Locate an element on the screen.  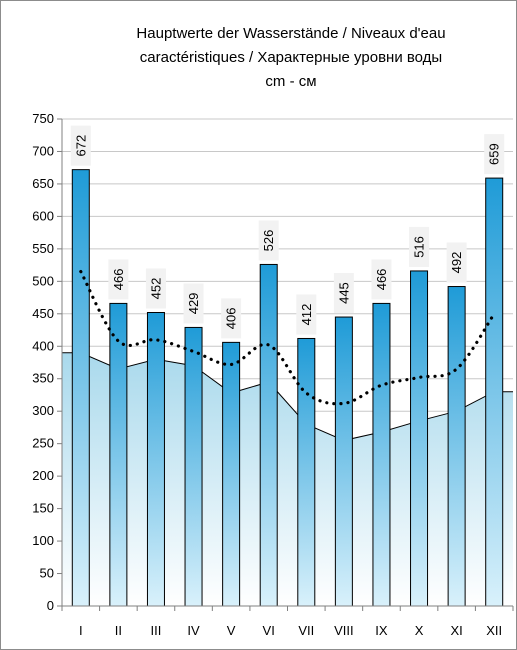
data-label: 492 is located at coordinates (456, 263).